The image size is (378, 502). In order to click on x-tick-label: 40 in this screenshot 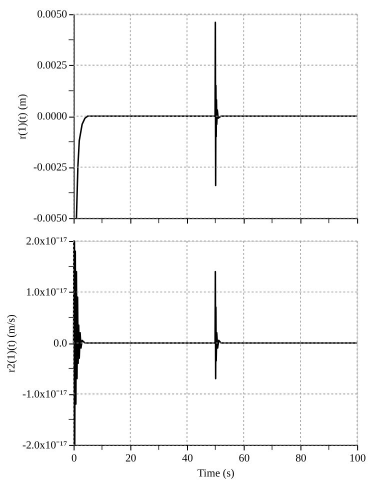, I will do `click(188, 458)`.